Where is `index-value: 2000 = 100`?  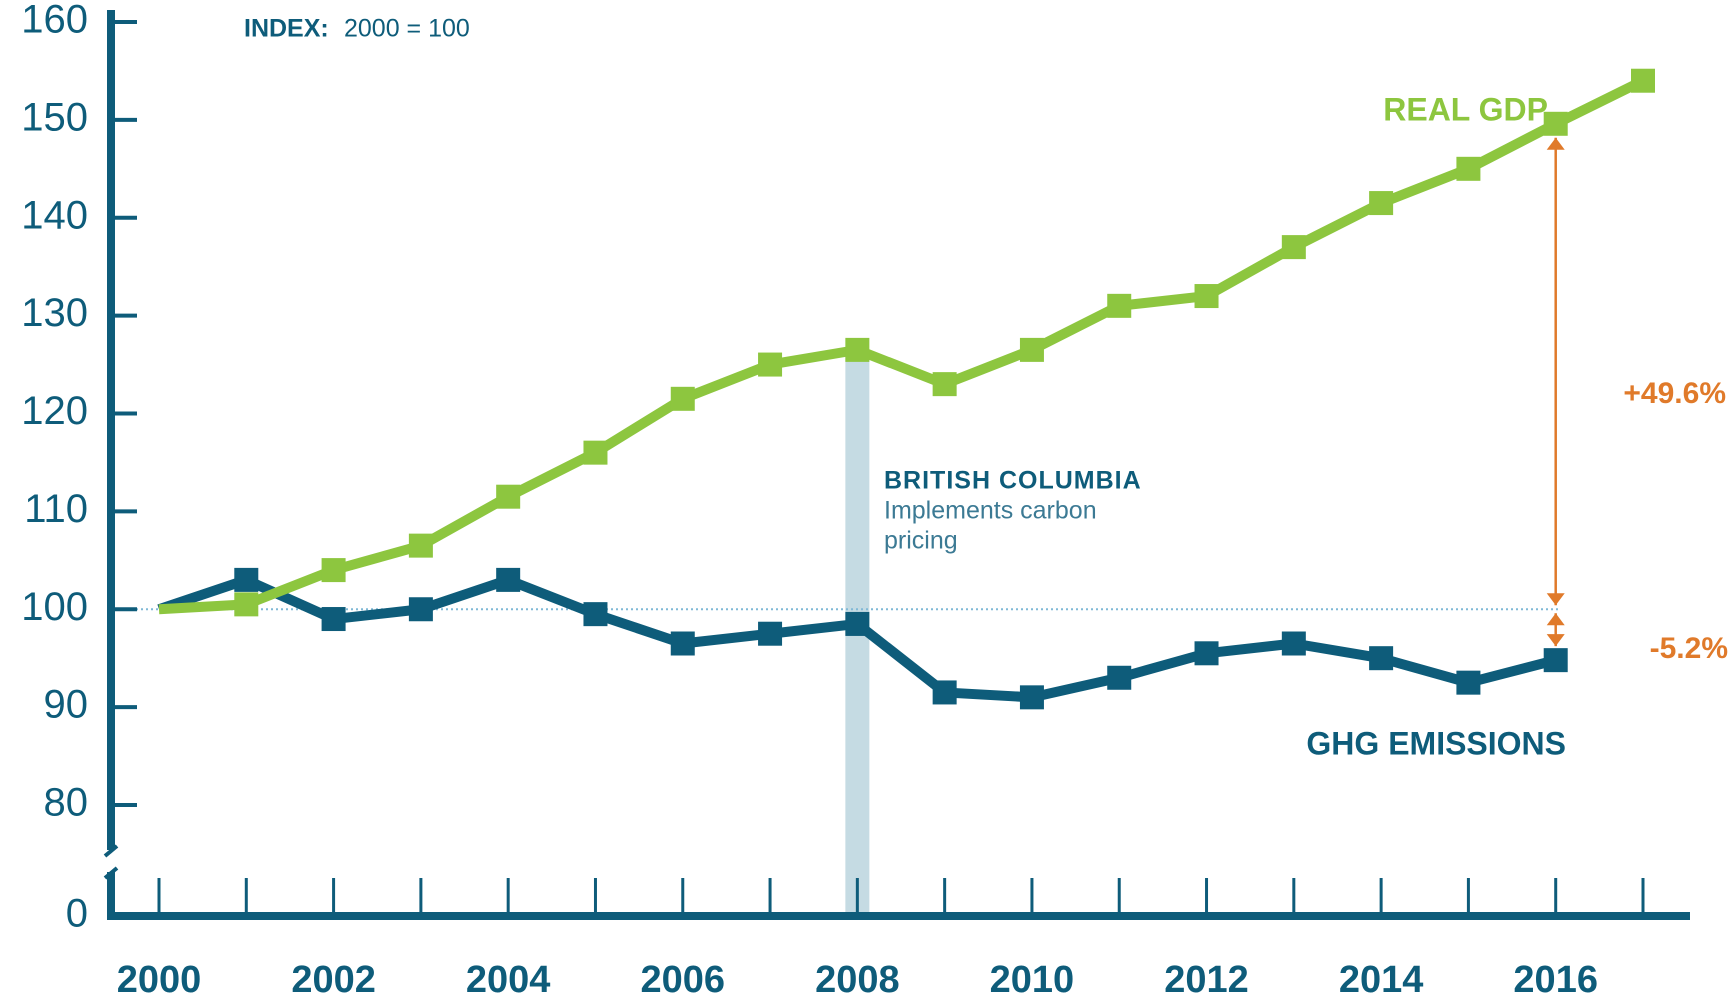 index-value: 2000 = 100 is located at coordinates (407, 29).